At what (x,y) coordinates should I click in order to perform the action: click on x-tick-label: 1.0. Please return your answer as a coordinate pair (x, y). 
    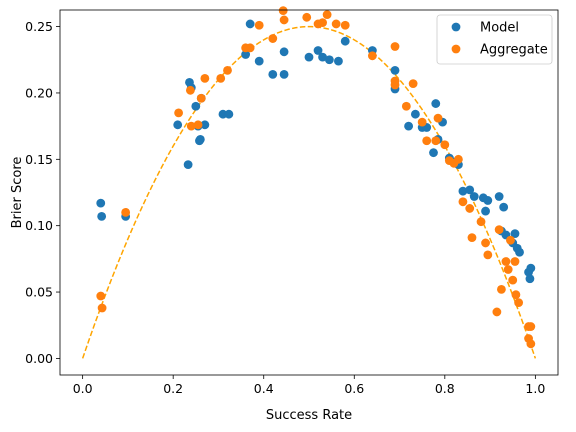
    Looking at the image, I should click on (535, 388).